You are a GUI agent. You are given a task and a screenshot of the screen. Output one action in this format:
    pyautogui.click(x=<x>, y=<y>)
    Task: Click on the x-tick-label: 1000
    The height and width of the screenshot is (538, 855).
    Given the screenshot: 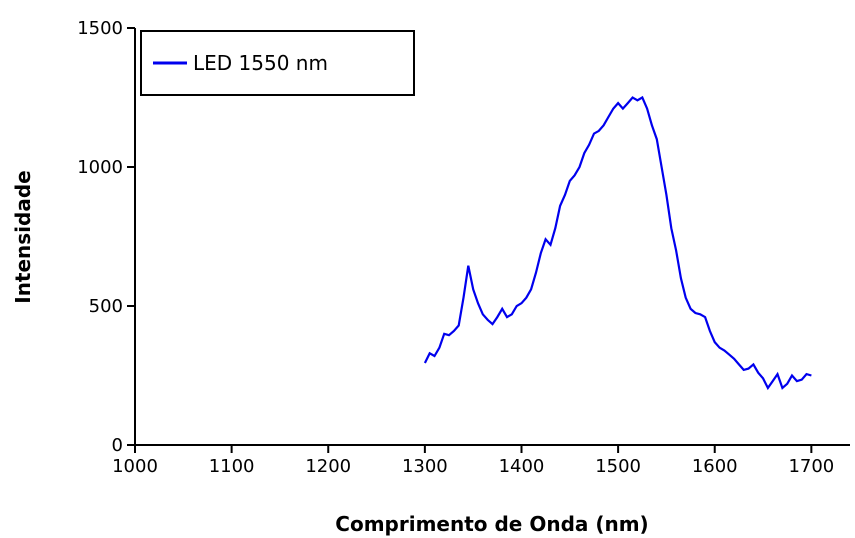 What is the action you would take?
    pyautogui.click(x=135, y=466)
    